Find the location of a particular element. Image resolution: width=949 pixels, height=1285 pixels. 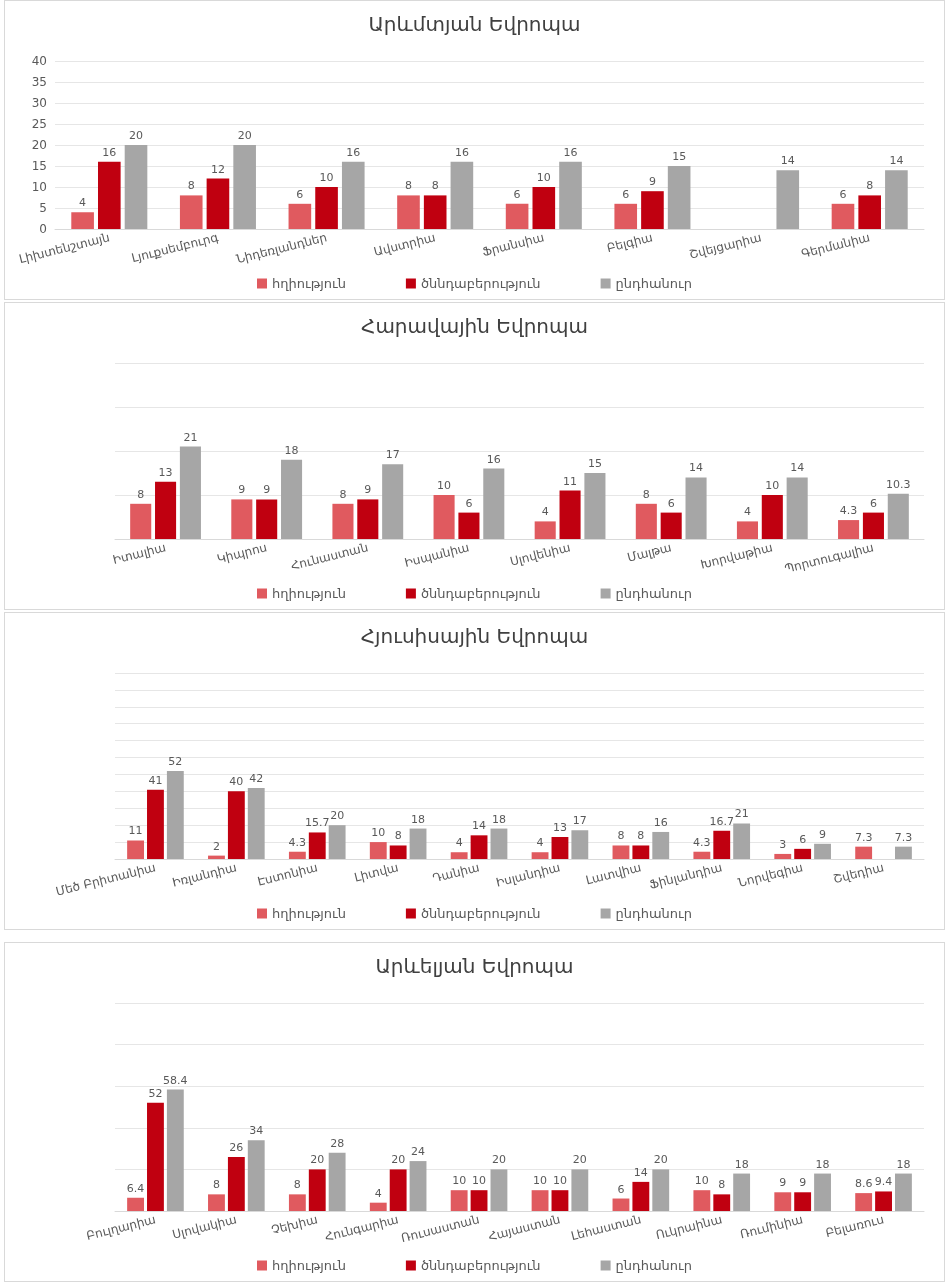

data-label: 18 is located at coordinates (741, 1164).